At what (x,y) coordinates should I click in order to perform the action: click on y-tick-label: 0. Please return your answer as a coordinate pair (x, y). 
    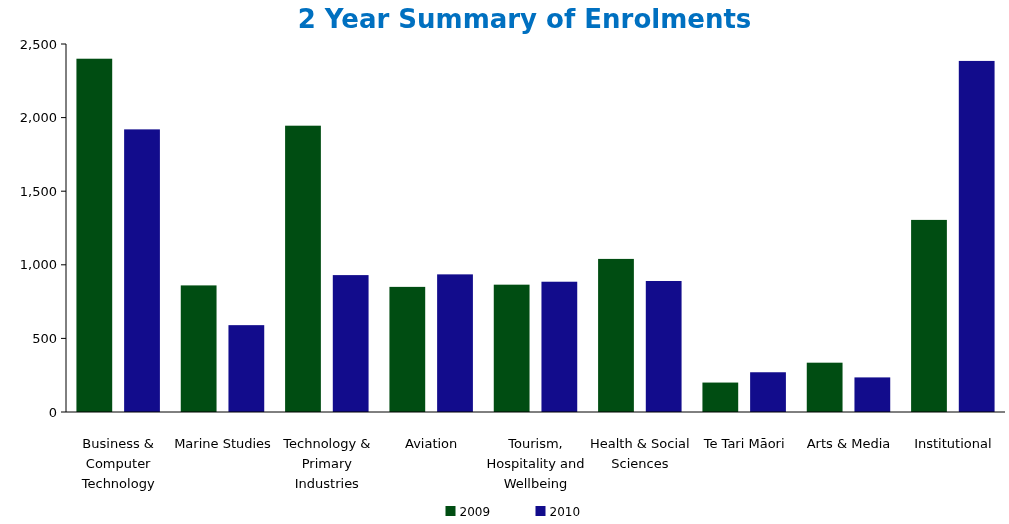
    Looking at the image, I should click on (52, 412).